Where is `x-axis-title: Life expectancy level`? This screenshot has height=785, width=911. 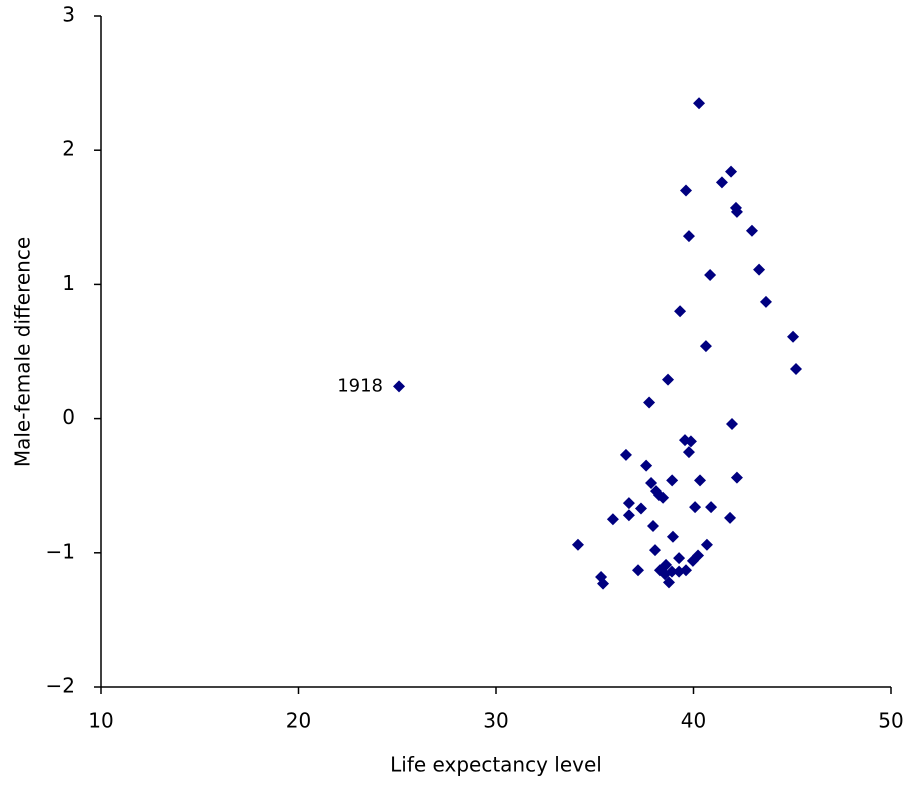 x-axis-title: Life expectancy level is located at coordinates (496, 765).